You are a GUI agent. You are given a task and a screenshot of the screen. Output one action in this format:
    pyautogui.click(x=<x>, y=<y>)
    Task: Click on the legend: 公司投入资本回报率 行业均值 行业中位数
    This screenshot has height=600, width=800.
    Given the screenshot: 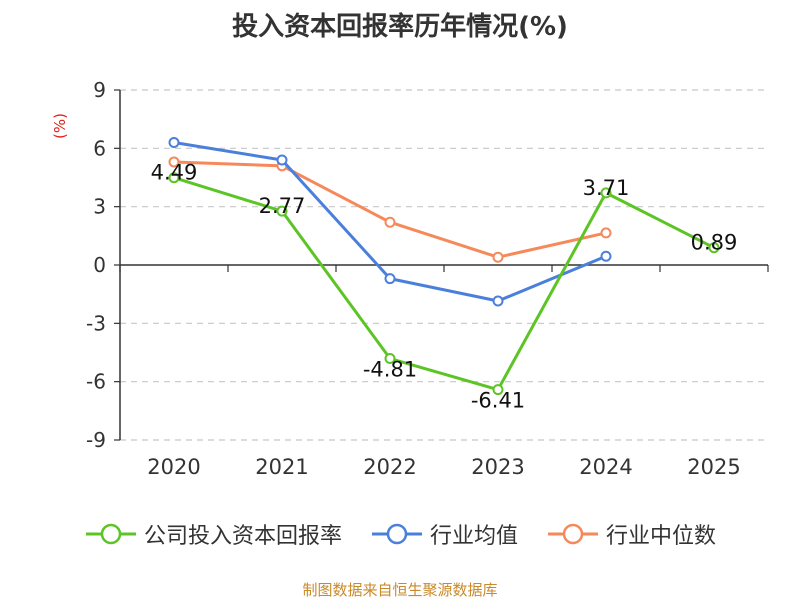 What is the action you would take?
    pyautogui.click(x=400, y=534)
    